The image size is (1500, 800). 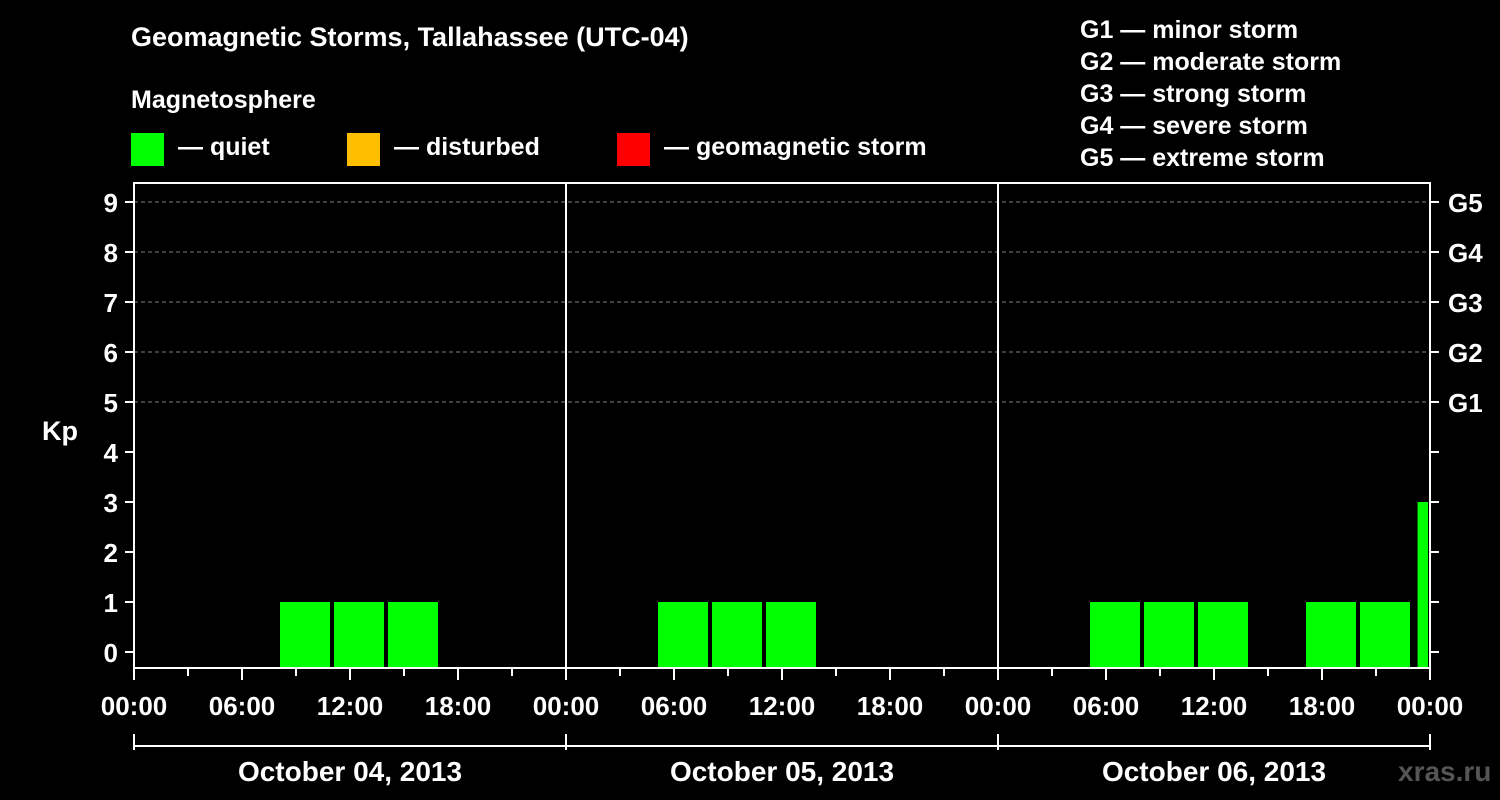 What do you see at coordinates (782, 771) in the screenshot?
I see `date-label: October 05, 2013` at bounding box center [782, 771].